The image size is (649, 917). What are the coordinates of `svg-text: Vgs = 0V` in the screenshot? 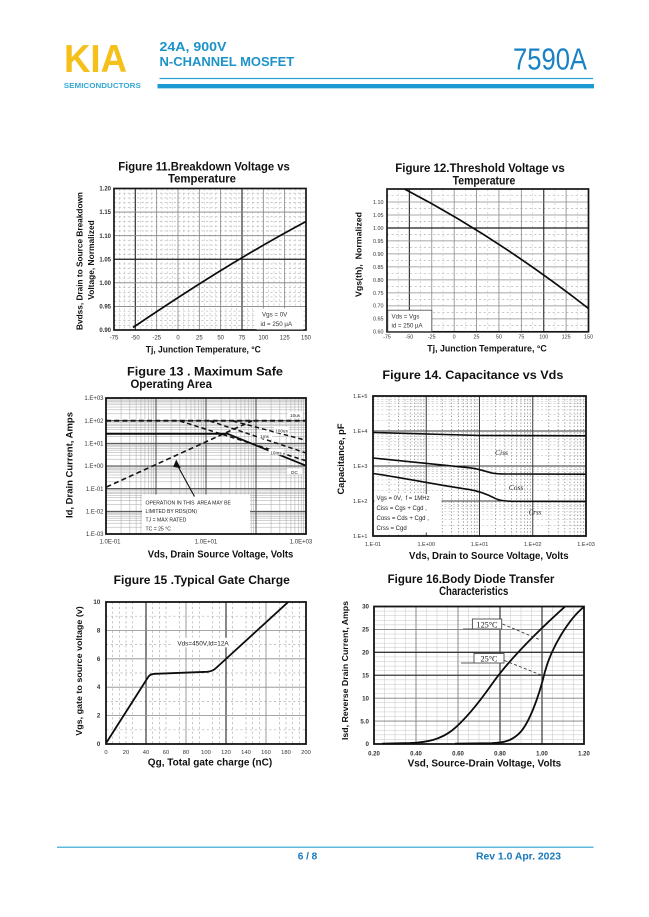 It's located at (275, 315).